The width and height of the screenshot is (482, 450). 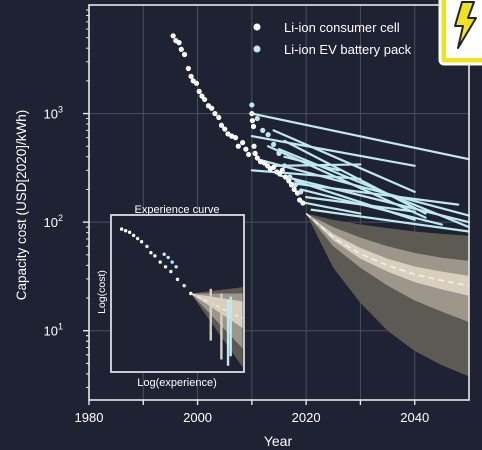 What do you see at coordinates (414, 417) in the screenshot?
I see `x-tick-label: 2040` at bounding box center [414, 417].